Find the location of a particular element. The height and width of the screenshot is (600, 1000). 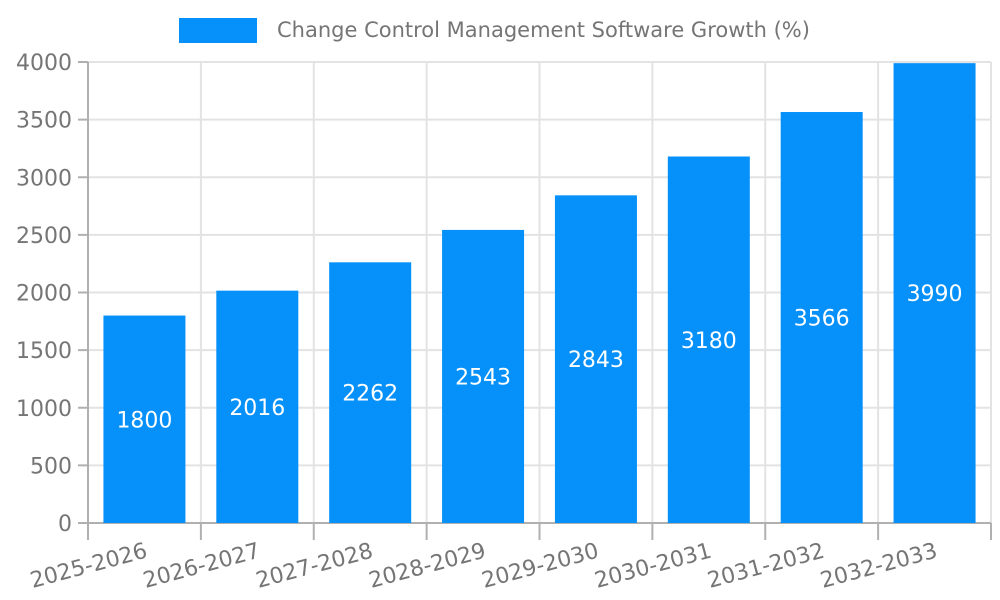

x-tick-label: 2027-2028 is located at coordinates (314, 566).